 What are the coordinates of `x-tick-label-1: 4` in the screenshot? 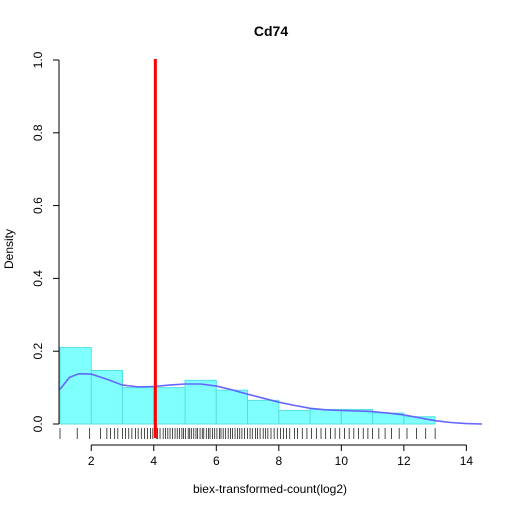 It's located at (153, 461).